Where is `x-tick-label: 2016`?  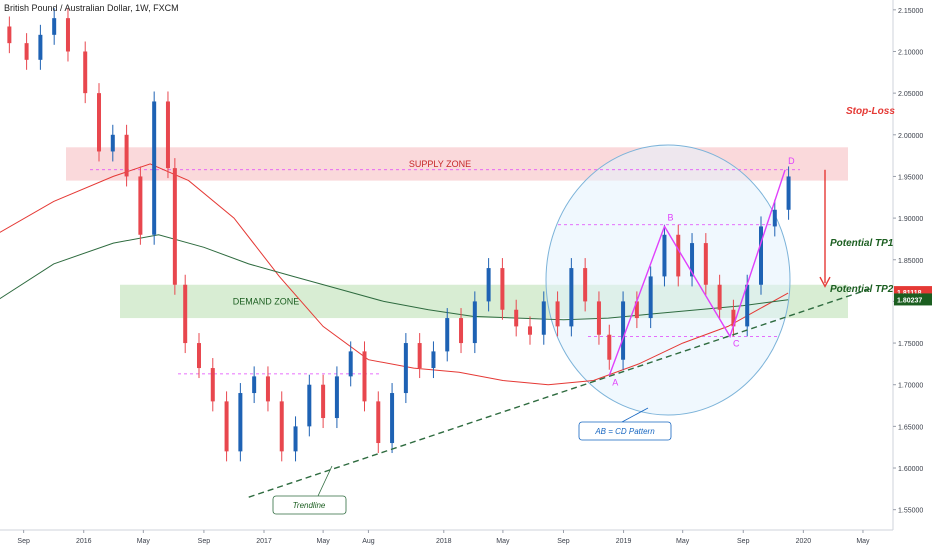 x-tick-label: 2016 is located at coordinates (84, 541).